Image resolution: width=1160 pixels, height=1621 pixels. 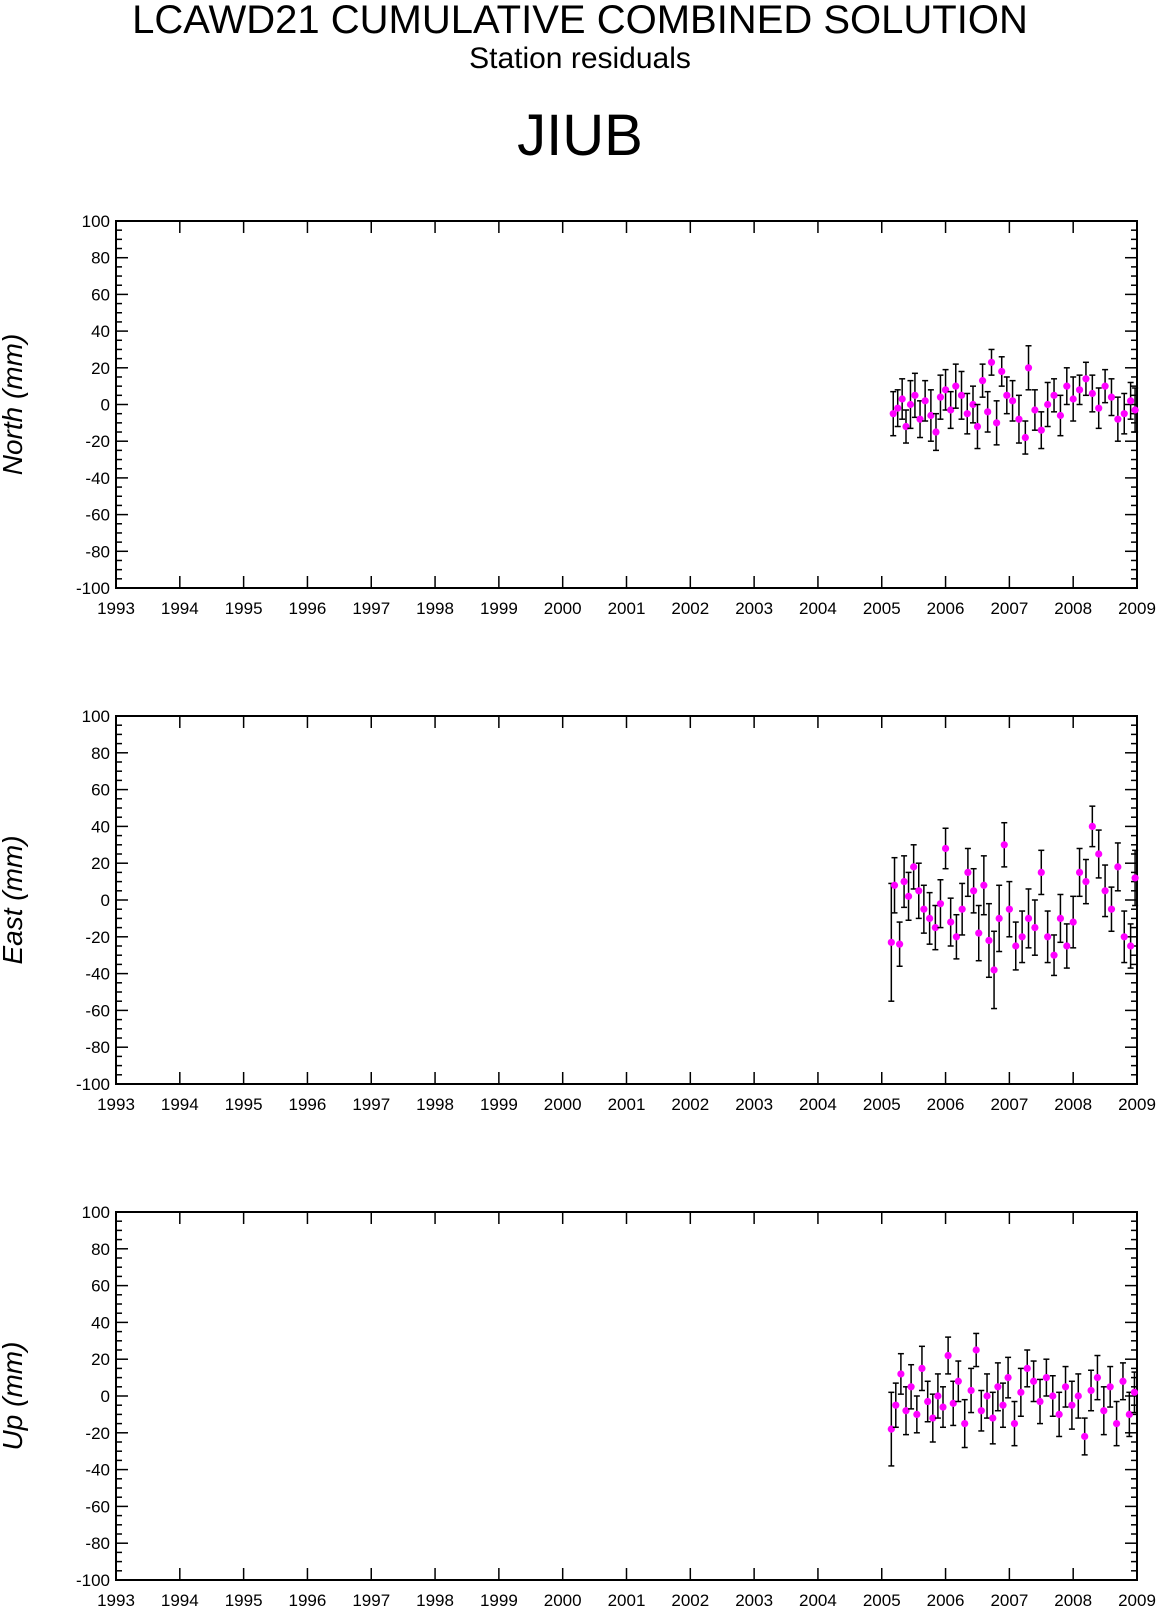 I want to click on x-tick-label: 2007, so click(x=1009, y=1104).